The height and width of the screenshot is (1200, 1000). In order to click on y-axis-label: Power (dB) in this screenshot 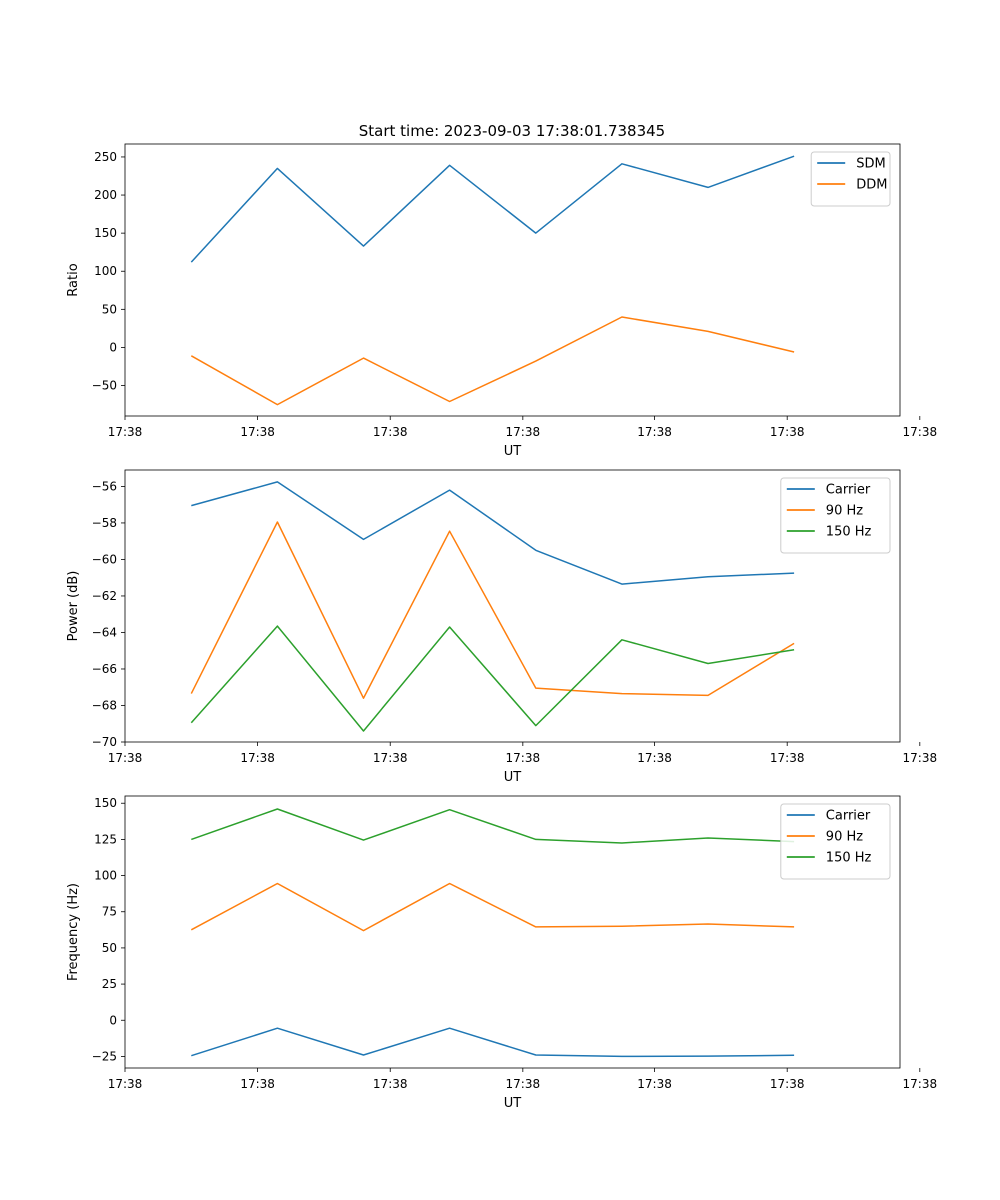, I will do `click(73, 606)`.